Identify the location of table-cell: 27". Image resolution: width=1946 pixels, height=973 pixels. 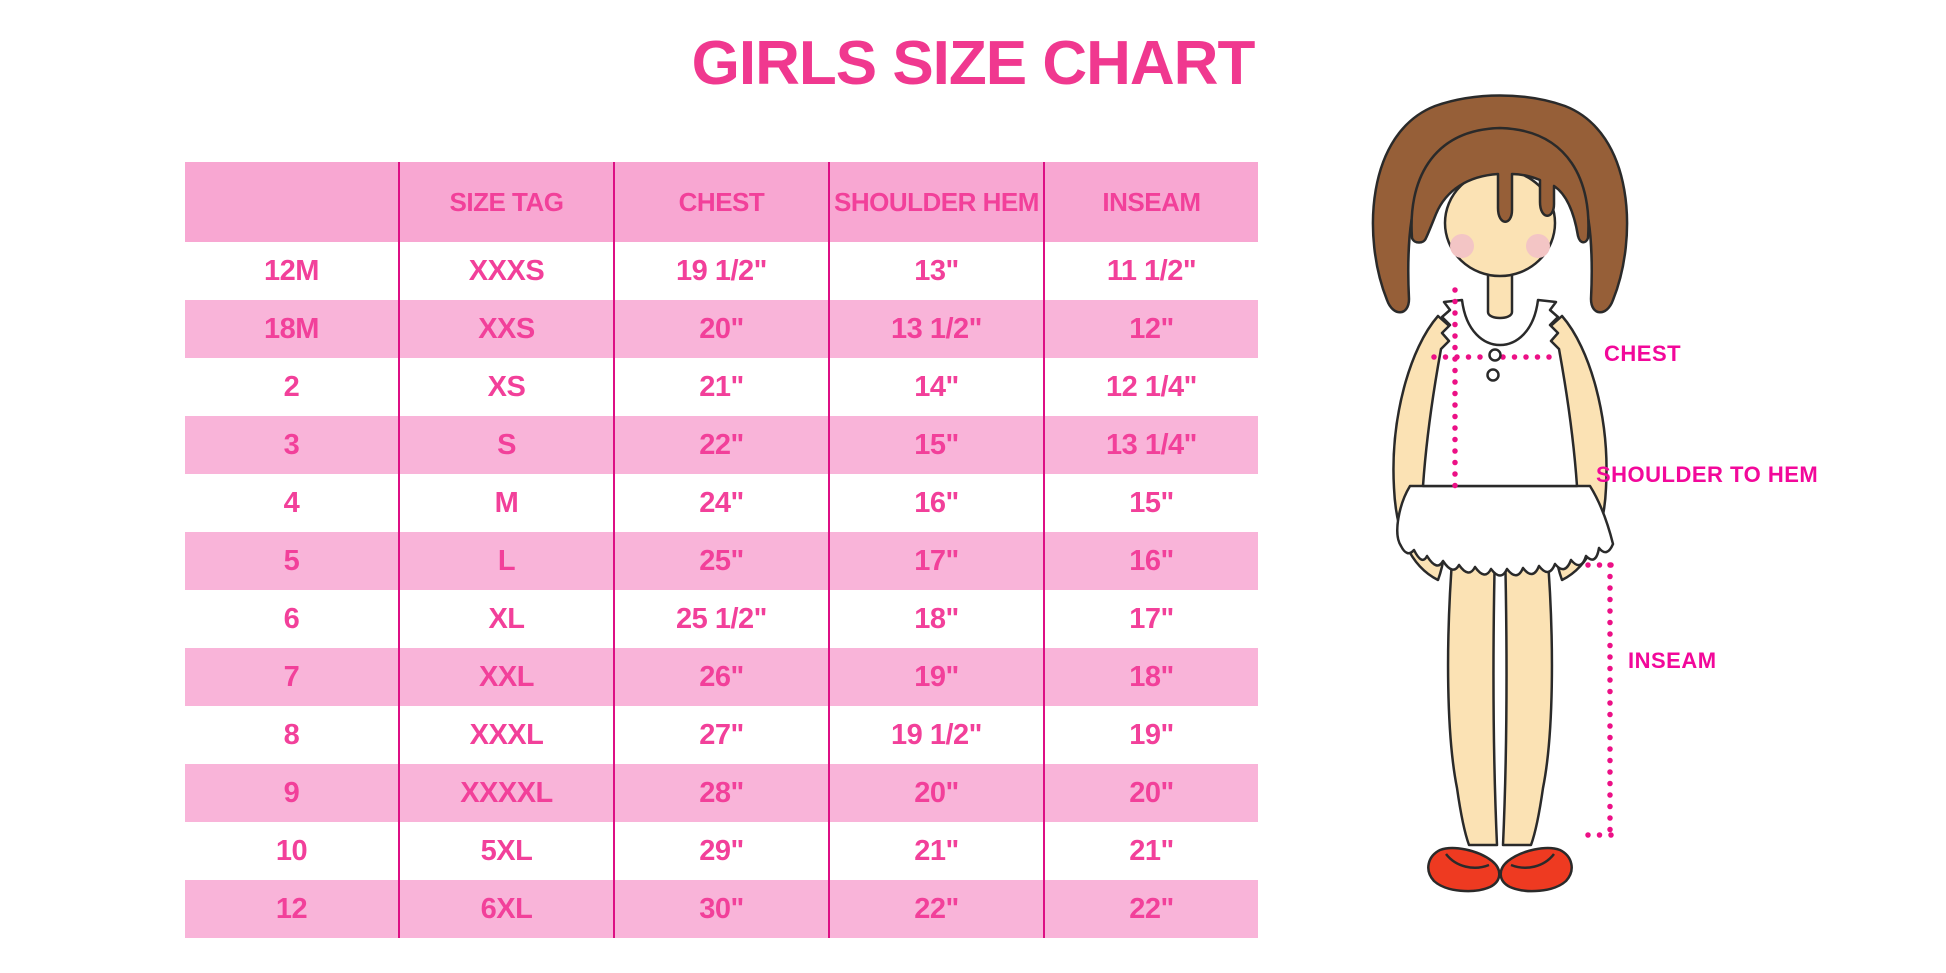
(721, 735).